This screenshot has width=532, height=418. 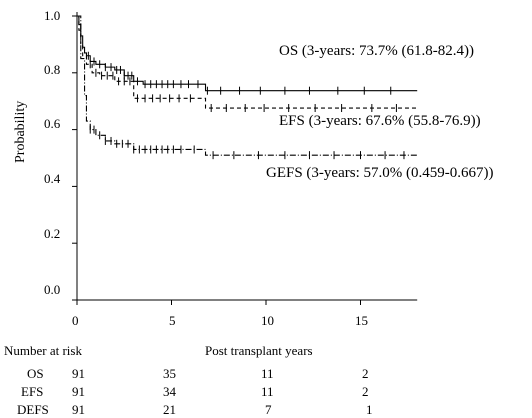 I want to click on series-line-efs, so click(x=247, y=62).